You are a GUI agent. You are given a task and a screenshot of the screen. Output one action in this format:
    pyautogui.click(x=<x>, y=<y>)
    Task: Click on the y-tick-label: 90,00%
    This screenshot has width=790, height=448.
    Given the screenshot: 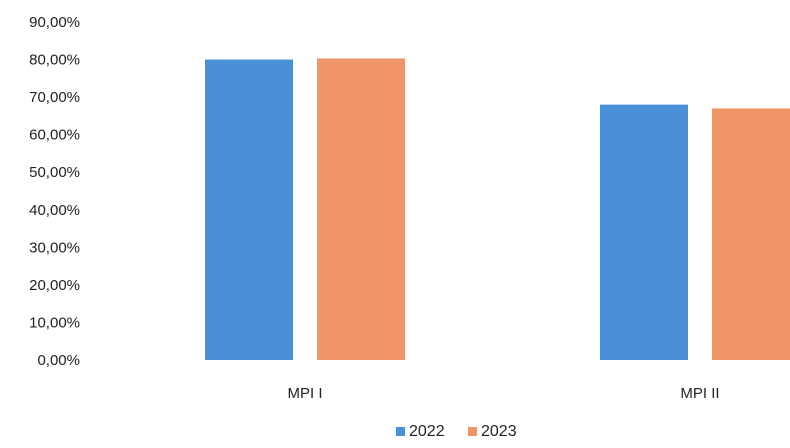 What is the action you would take?
    pyautogui.click(x=54, y=22)
    